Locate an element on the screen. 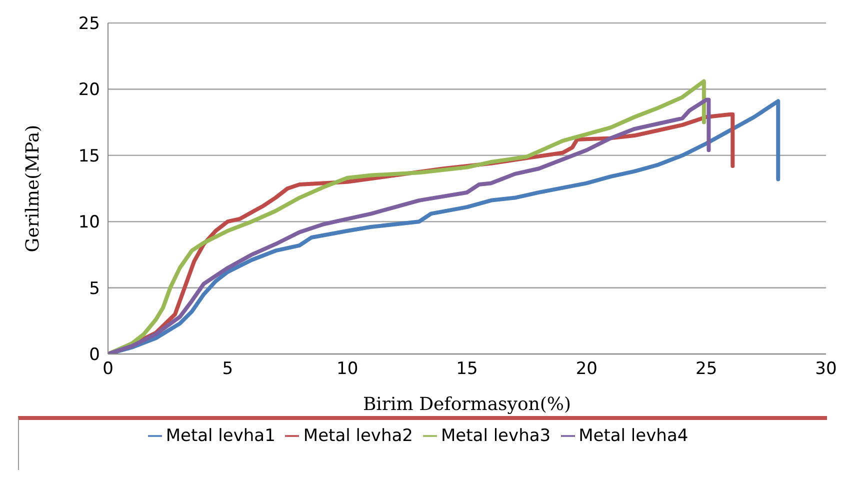 This screenshot has width=852, height=486. y-axis-title: Gerilme(MPa) is located at coordinates (33, 188).